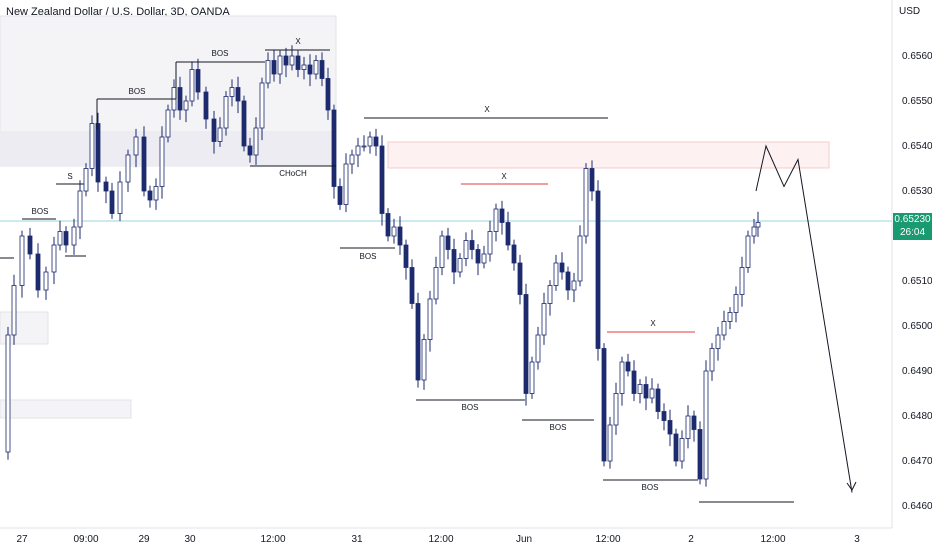 Image resolution: width=932 pixels, height=550 pixels. What do you see at coordinates (912, 232) in the screenshot?
I see `bar-countdown: 26:04` at bounding box center [912, 232].